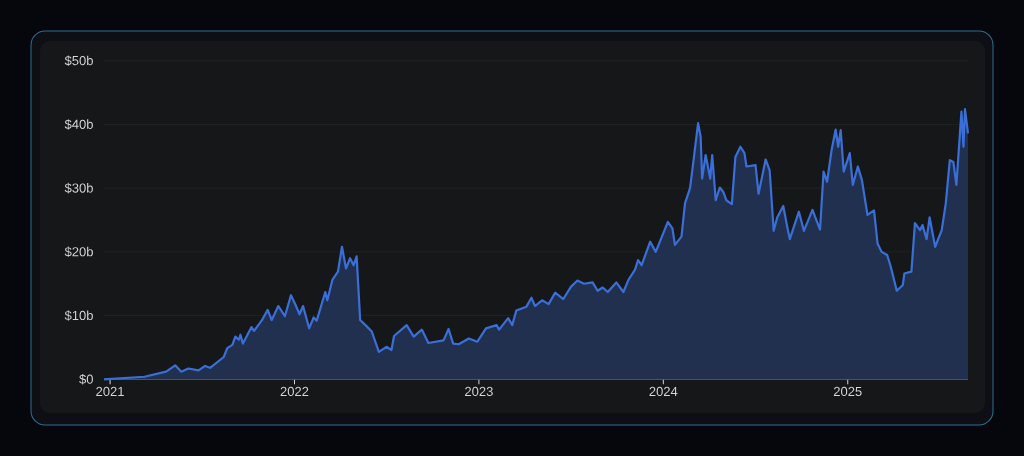  Describe the element at coordinates (294, 391) in the screenshot. I see `x-tick-label: 2022` at that location.